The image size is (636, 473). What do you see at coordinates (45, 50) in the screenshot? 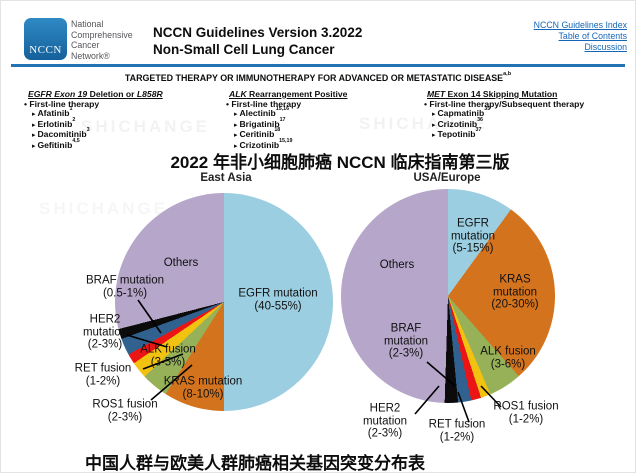
I see `nccn-logo-text: NCCN` at bounding box center [45, 50].